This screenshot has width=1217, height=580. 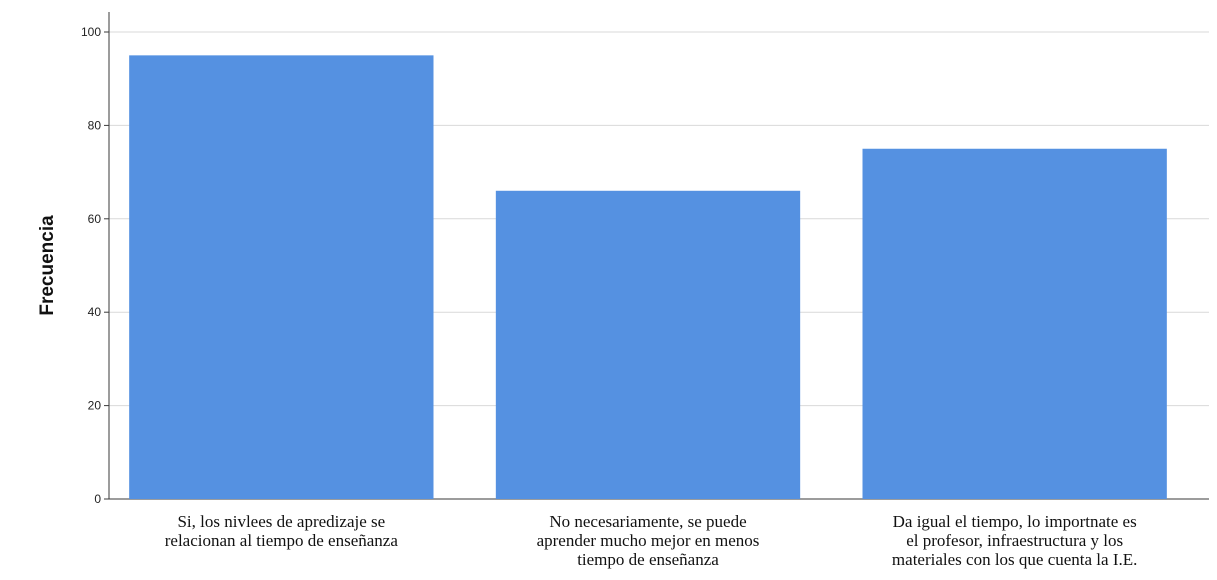 I want to click on y-tick-label: 80, so click(x=95, y=125).